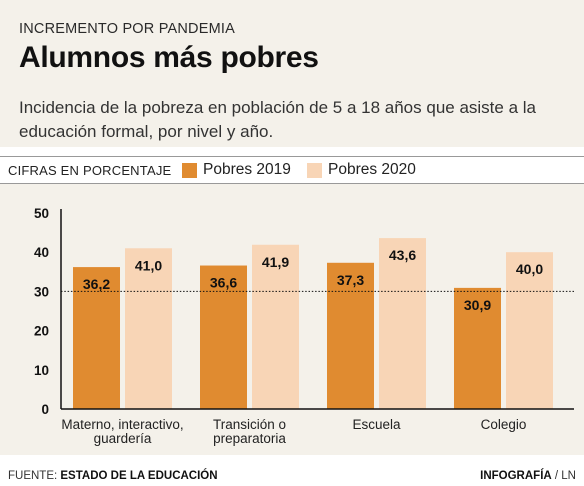  What do you see at coordinates (249, 438) in the screenshot?
I see `x-category-label: preparatoria` at bounding box center [249, 438].